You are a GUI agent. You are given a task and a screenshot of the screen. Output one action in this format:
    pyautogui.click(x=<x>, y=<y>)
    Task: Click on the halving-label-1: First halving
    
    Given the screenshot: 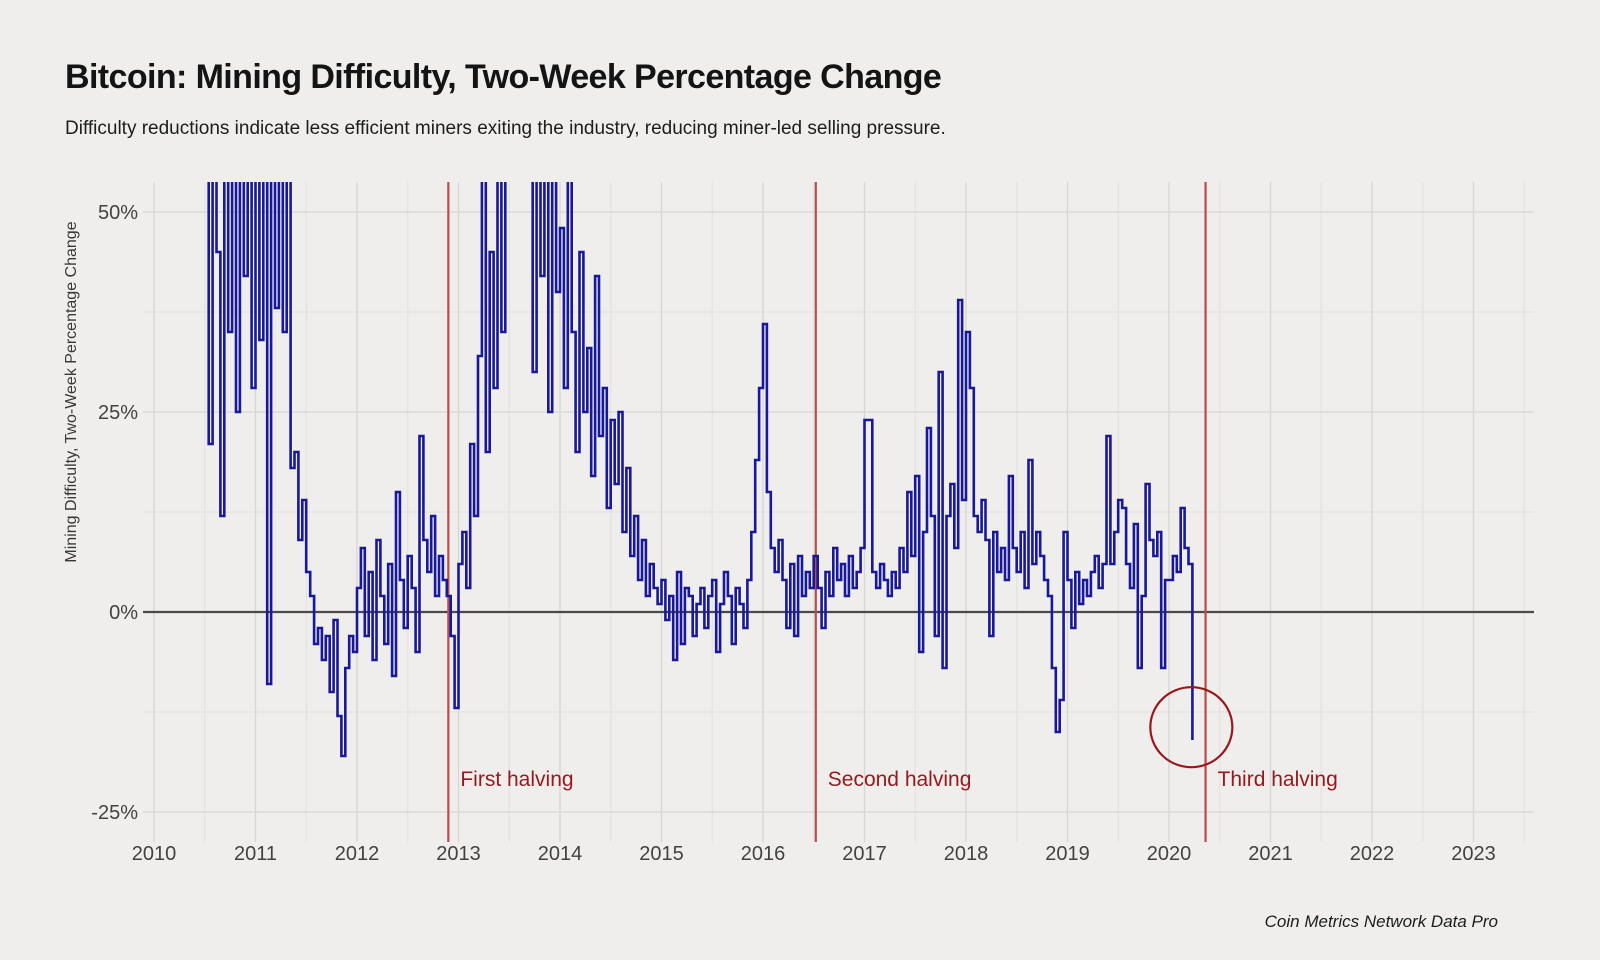 What is the action you would take?
    pyautogui.click(x=516, y=779)
    